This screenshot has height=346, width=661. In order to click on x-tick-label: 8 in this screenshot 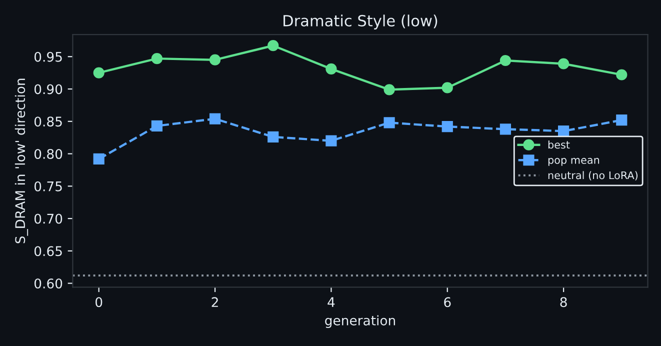, I will do `click(563, 302)`.